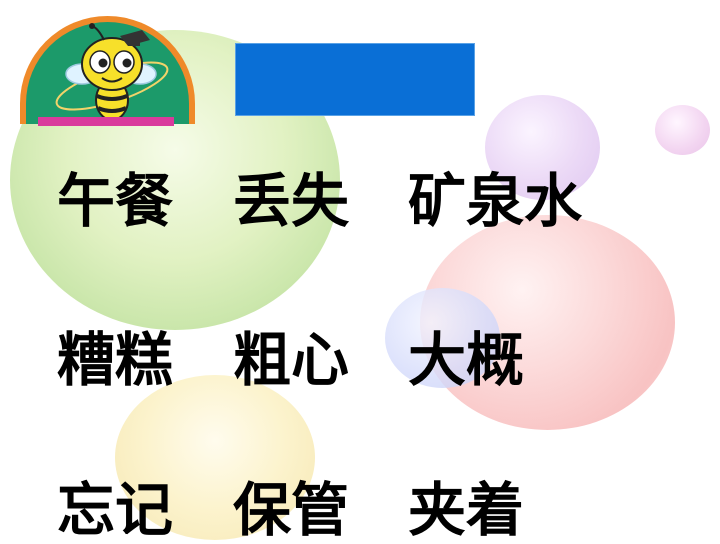  I want to click on word-row2-col2: 粗心, so click(291, 360).